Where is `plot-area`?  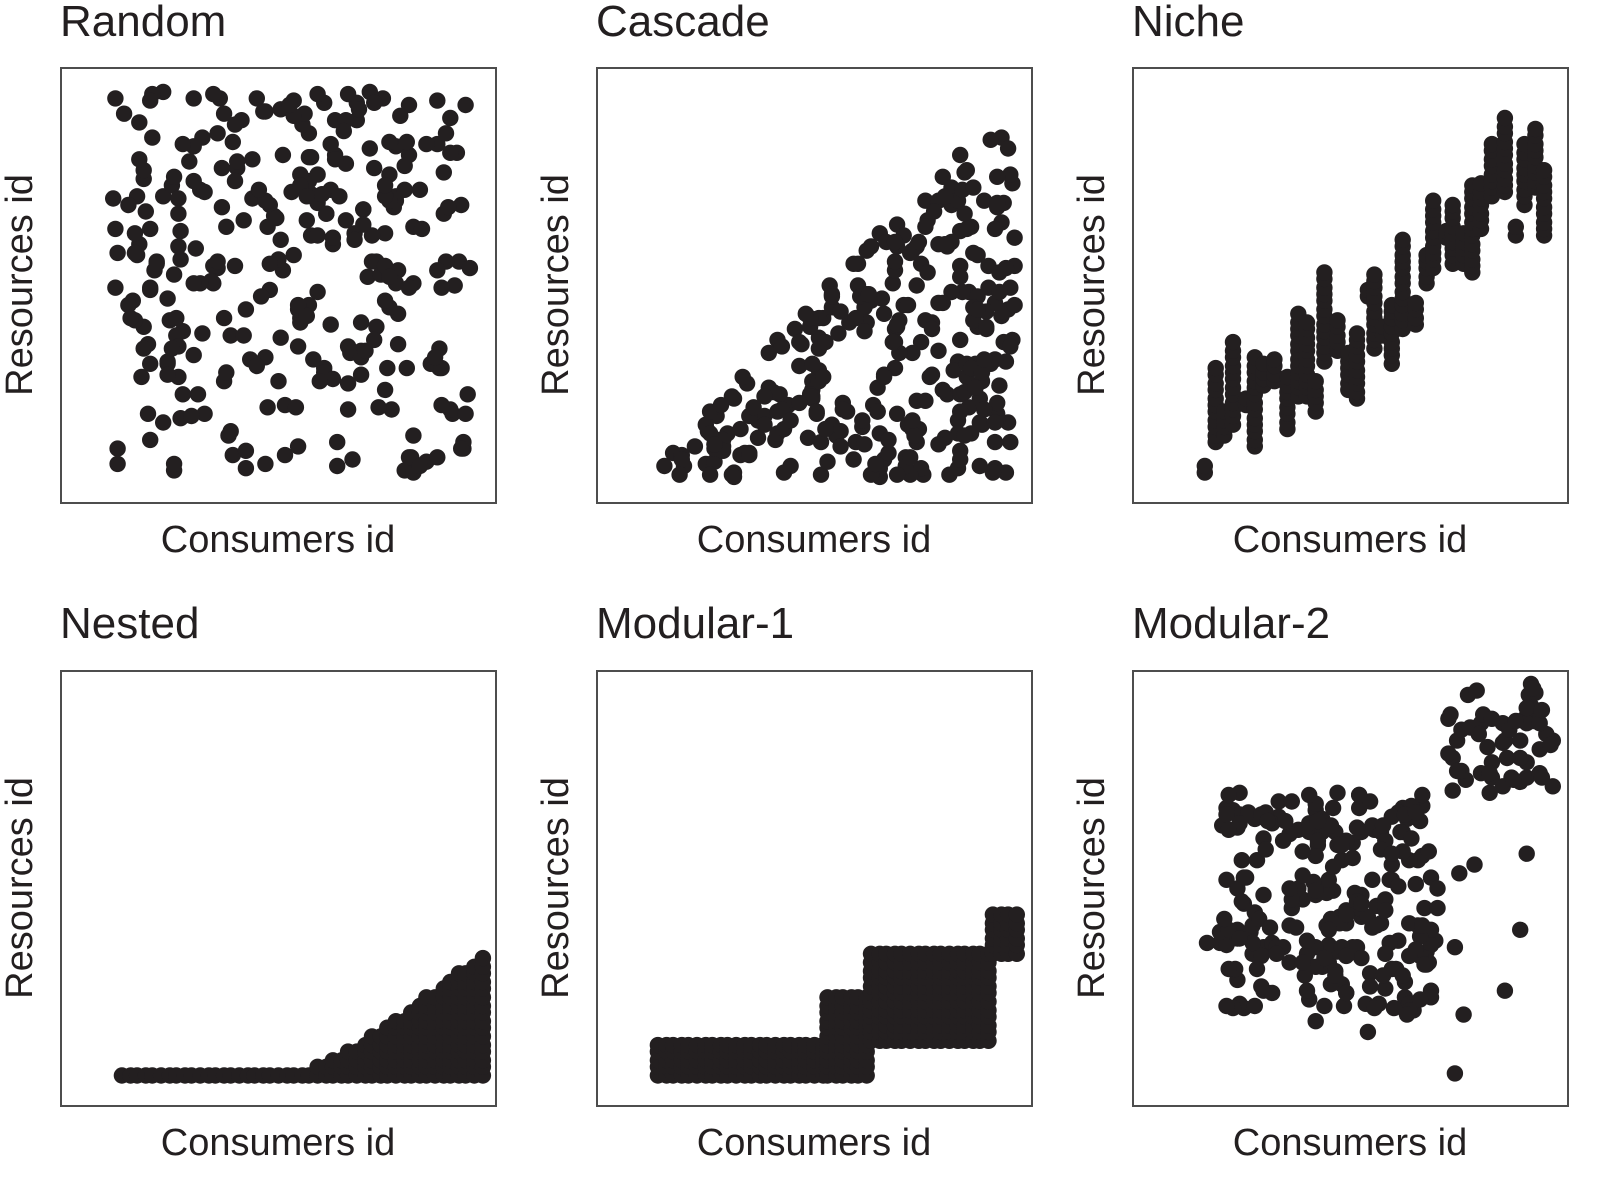
plot-area is located at coordinates (278, 285).